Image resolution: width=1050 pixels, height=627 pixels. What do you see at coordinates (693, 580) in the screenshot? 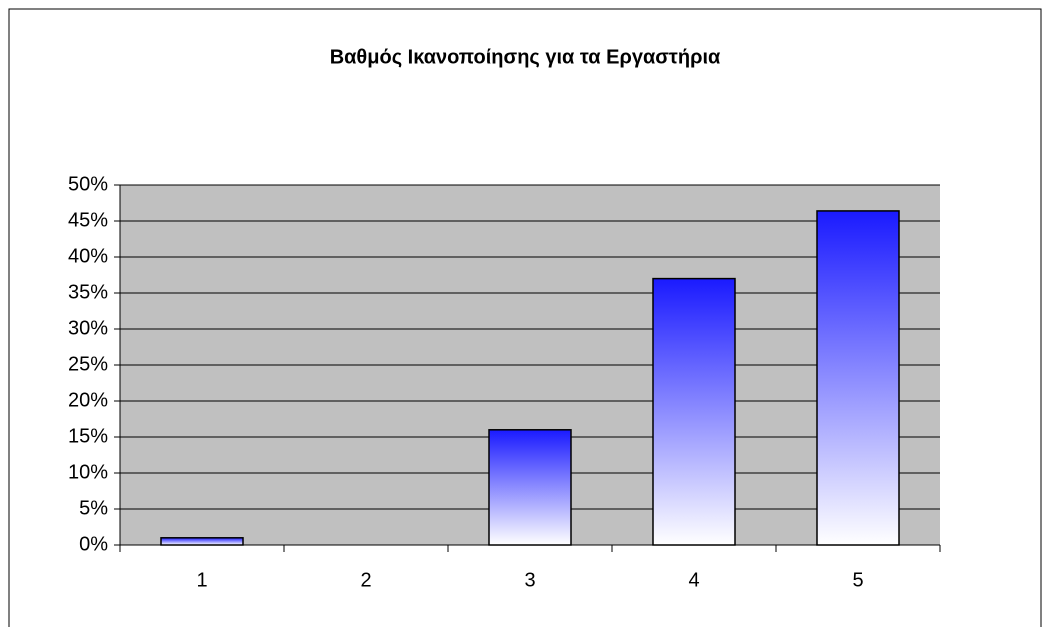
I see `x-tick-label: 4` at bounding box center [693, 580].